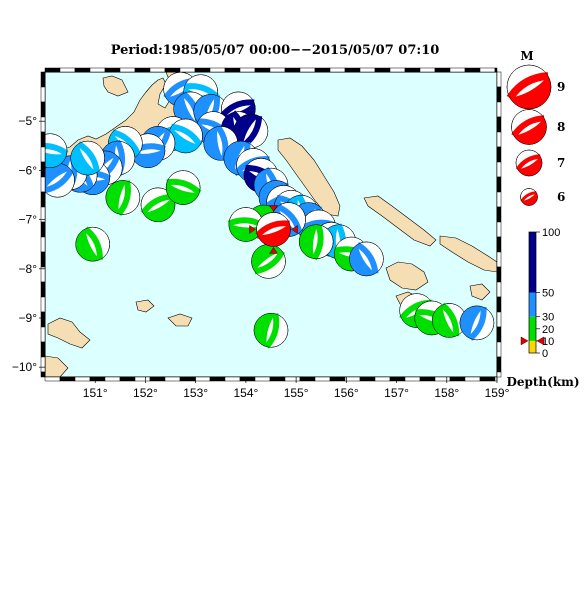  Describe the element at coordinates (273, 229) in the screenshot. I see `mainshock-beachball` at that location.